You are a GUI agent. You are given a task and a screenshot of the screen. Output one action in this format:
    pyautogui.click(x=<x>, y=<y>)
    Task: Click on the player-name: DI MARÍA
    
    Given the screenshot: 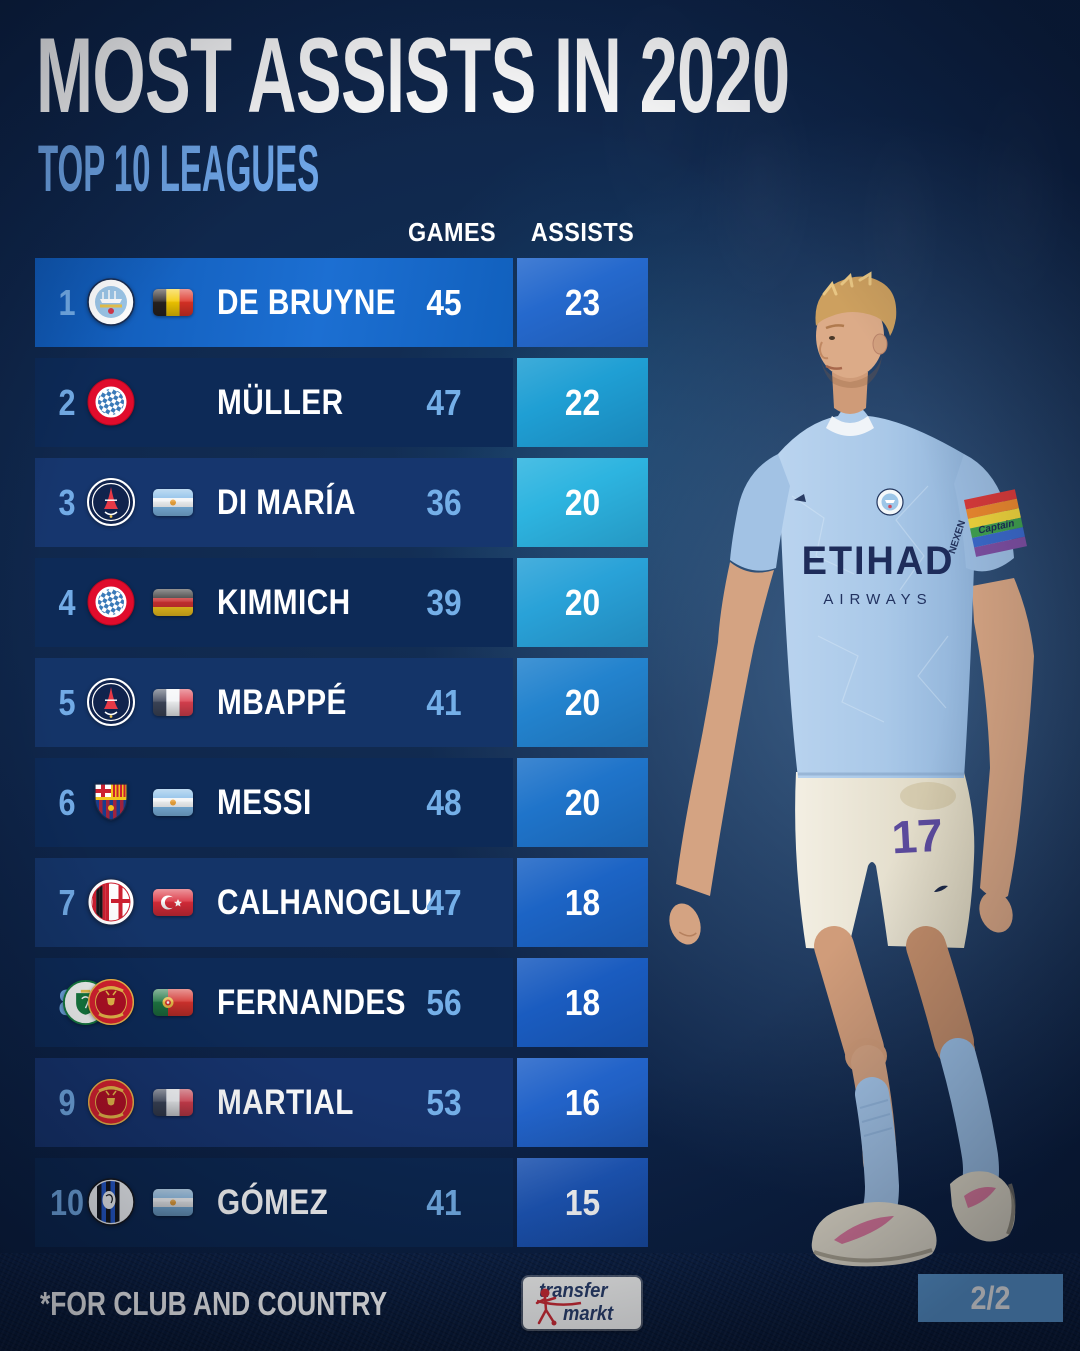 What is the action you would take?
    pyautogui.click(x=286, y=502)
    